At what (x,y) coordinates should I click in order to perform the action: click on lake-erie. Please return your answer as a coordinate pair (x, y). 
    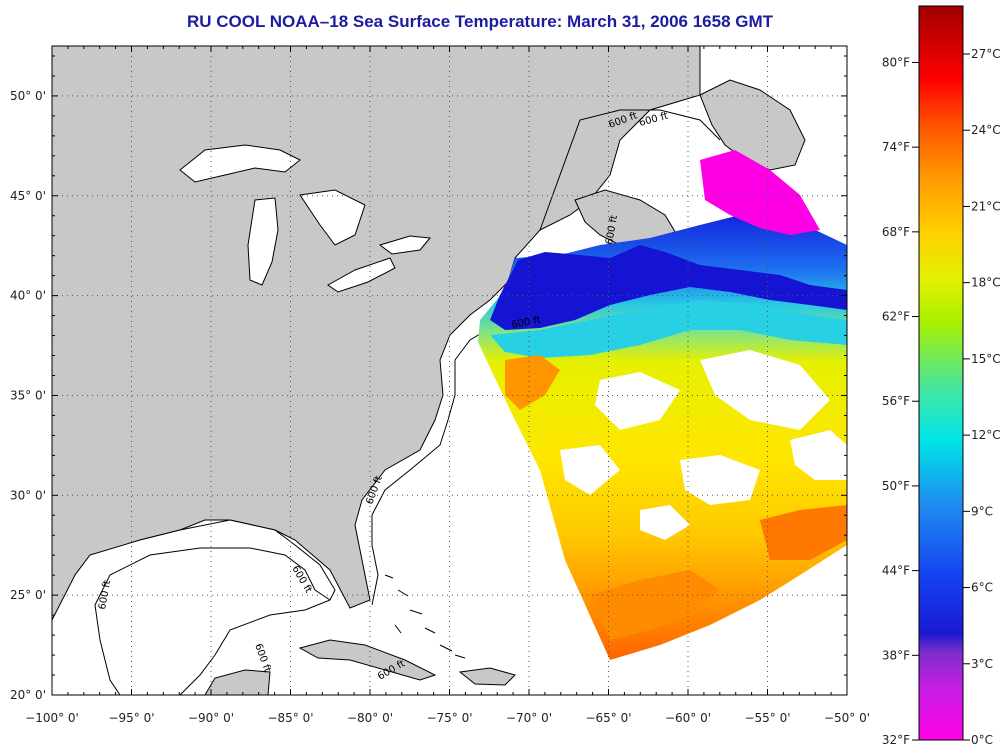
    Looking at the image, I should click on (361, 275).